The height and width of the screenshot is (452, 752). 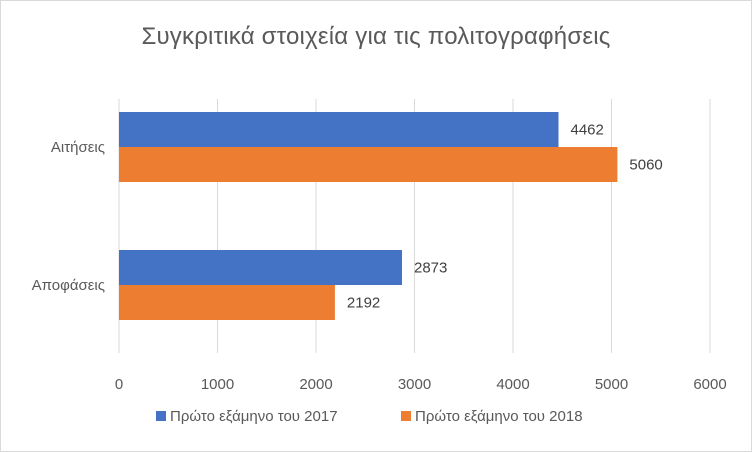 What do you see at coordinates (587, 130) in the screenshot?
I see `data-label: 4462` at bounding box center [587, 130].